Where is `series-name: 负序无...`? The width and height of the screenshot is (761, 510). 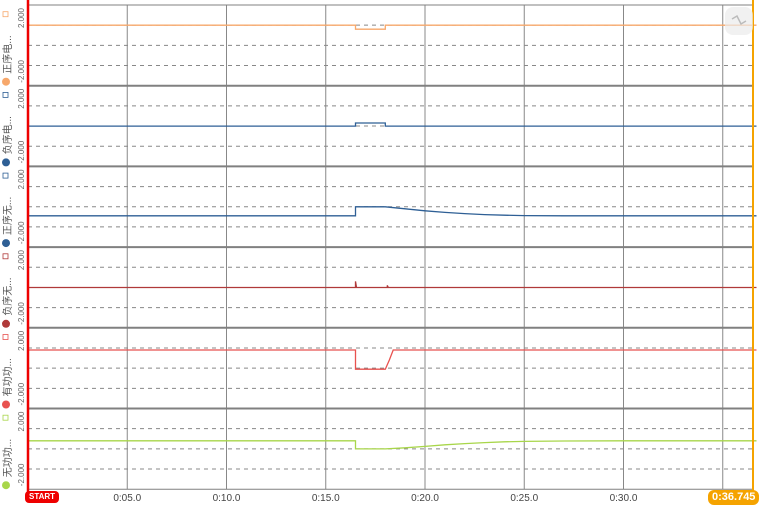
series-name: 负序无... is located at coordinates (7, 296).